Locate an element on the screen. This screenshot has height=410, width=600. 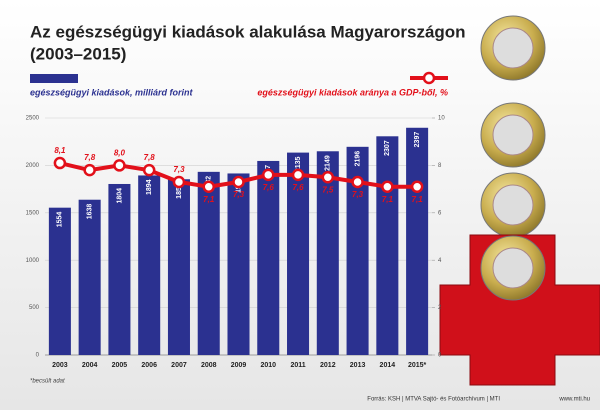
y-tick-label: 1000 is located at coordinates (33, 261).